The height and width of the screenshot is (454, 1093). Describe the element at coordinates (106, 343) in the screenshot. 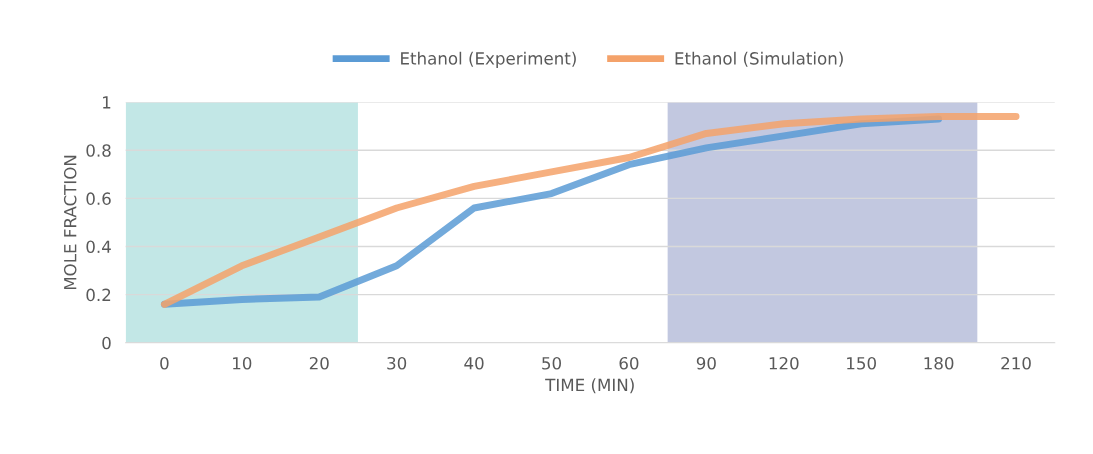

I see `y-tick-label: 0` at that location.